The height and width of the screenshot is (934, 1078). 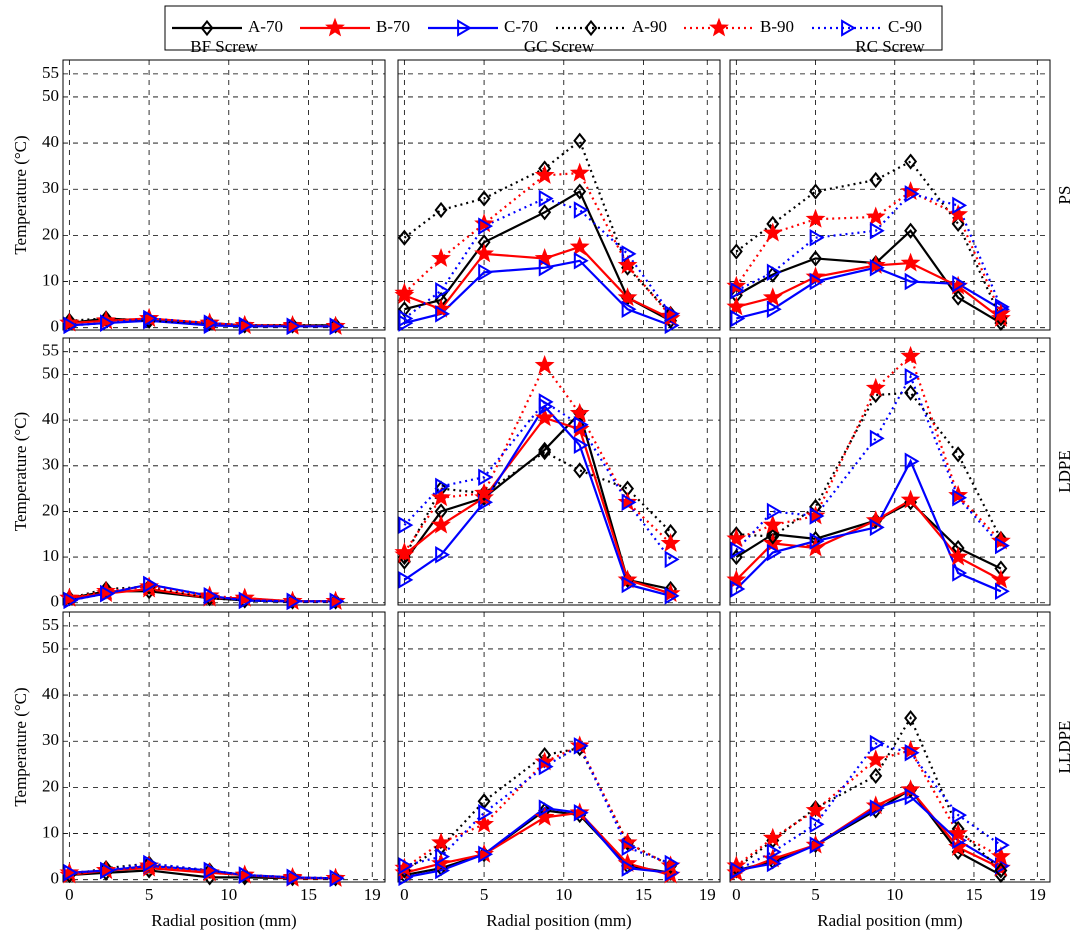 What do you see at coordinates (308, 894) in the screenshot?
I see `x-tick-label: 15` at bounding box center [308, 894].